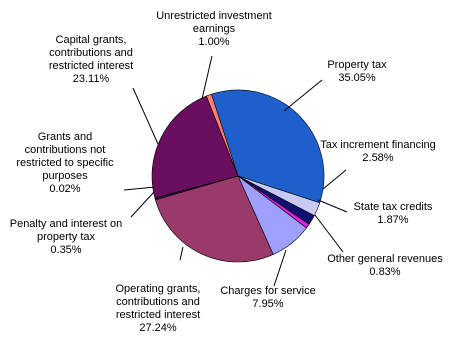 The height and width of the screenshot is (342, 468). What do you see at coordinates (267, 304) in the screenshot?
I see `slice-value-label: 7.95%` at bounding box center [267, 304].